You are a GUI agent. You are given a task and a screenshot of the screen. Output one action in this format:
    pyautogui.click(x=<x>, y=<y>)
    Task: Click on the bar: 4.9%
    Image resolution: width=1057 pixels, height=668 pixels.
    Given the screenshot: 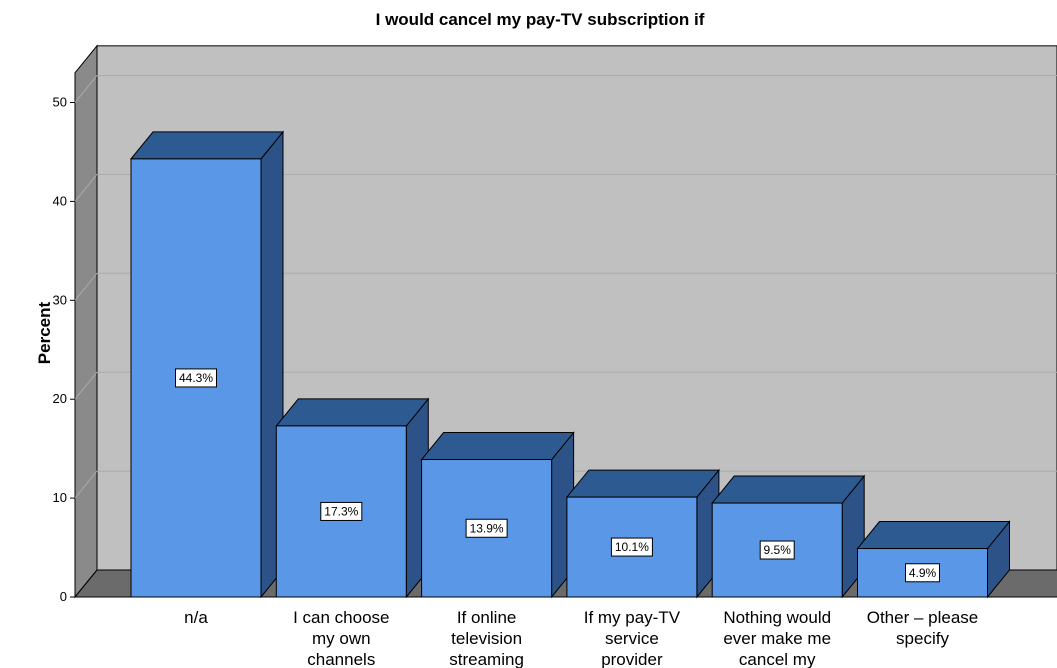 What is the action you would take?
    pyautogui.click(x=933, y=559)
    